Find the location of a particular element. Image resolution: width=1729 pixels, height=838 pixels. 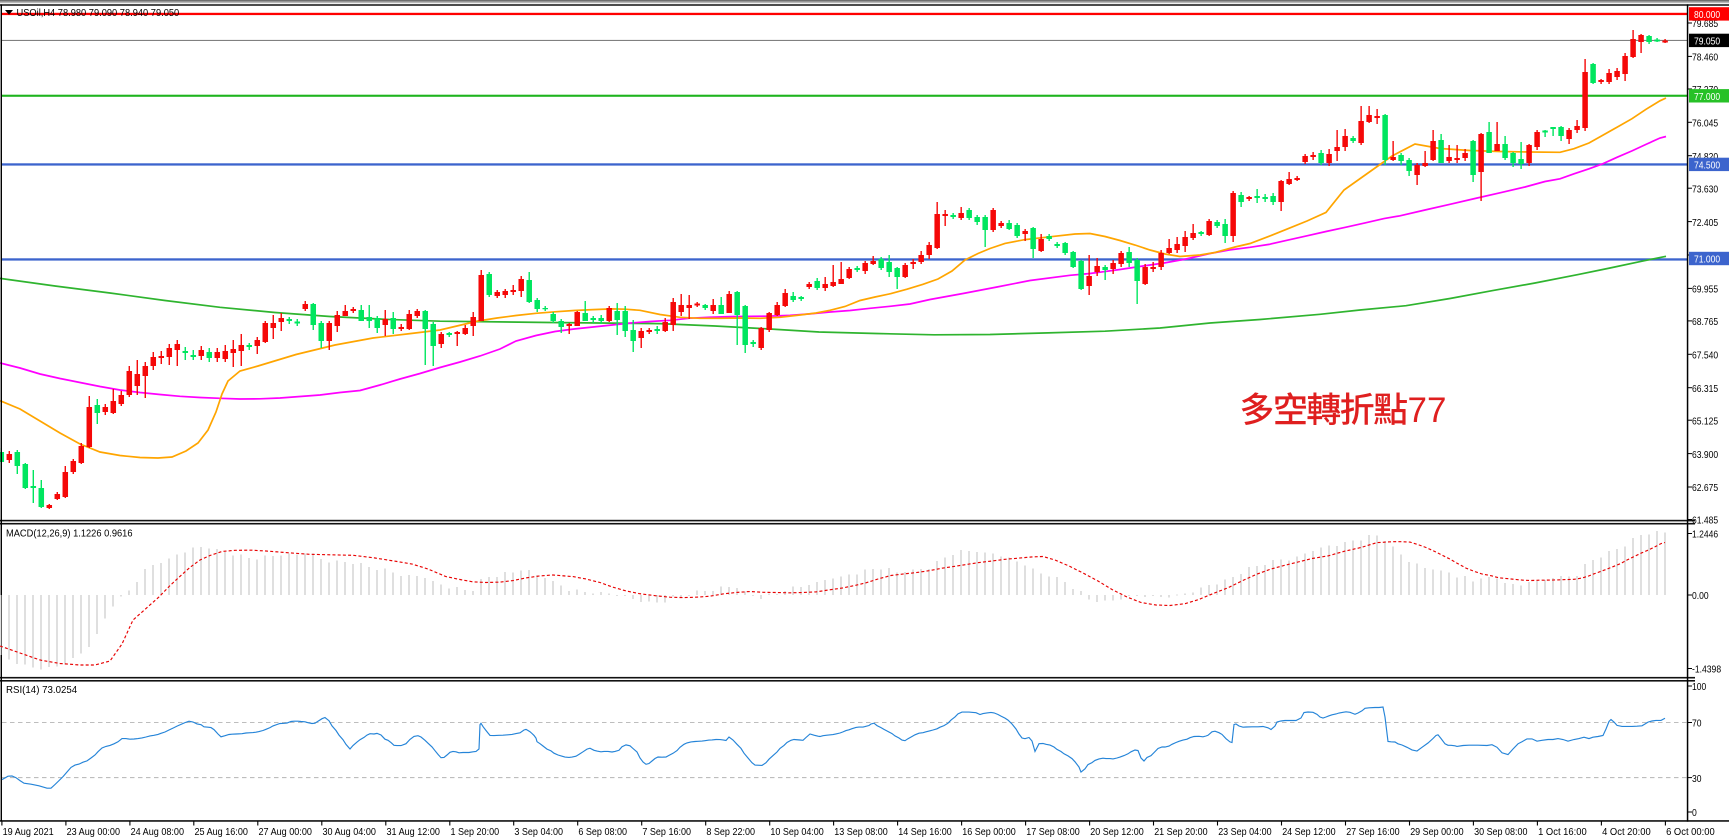

svg-text: 21 Sep 20:00 is located at coordinates (1181, 832).